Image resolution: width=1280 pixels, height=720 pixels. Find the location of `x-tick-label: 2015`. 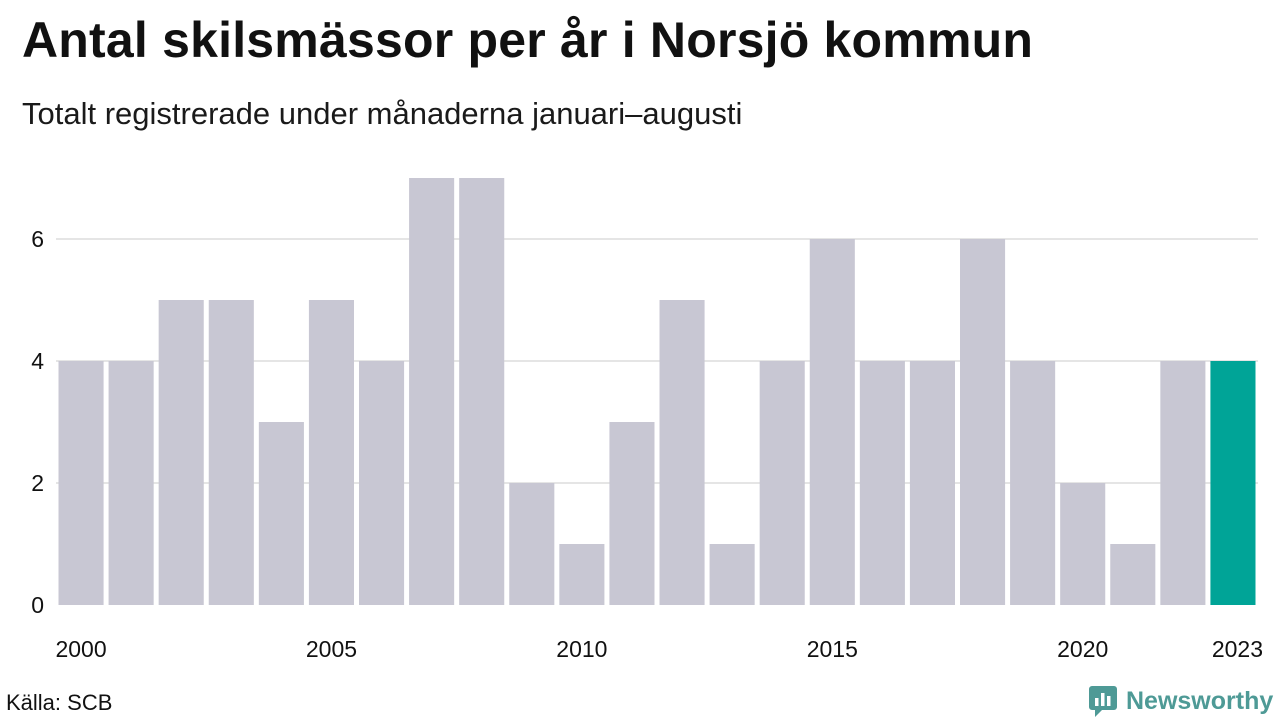

x-tick-label: 2015 is located at coordinates (832, 649).